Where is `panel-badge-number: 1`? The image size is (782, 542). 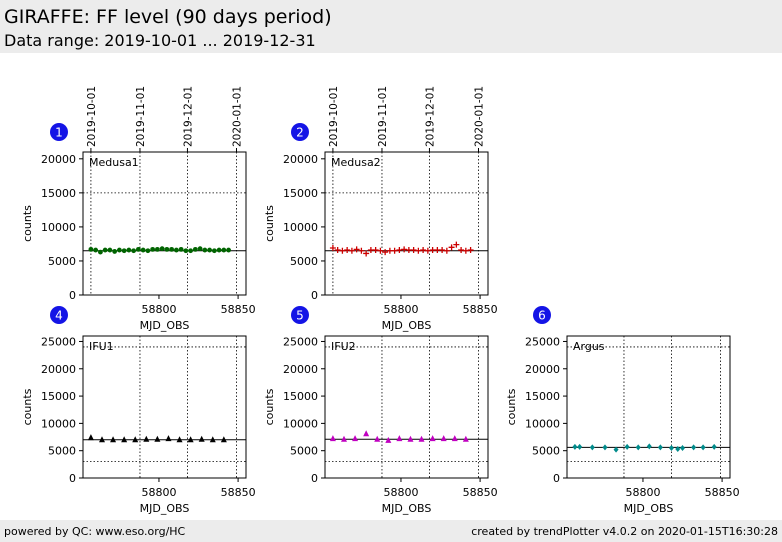 panel-badge-number: 1 is located at coordinates (59, 133).